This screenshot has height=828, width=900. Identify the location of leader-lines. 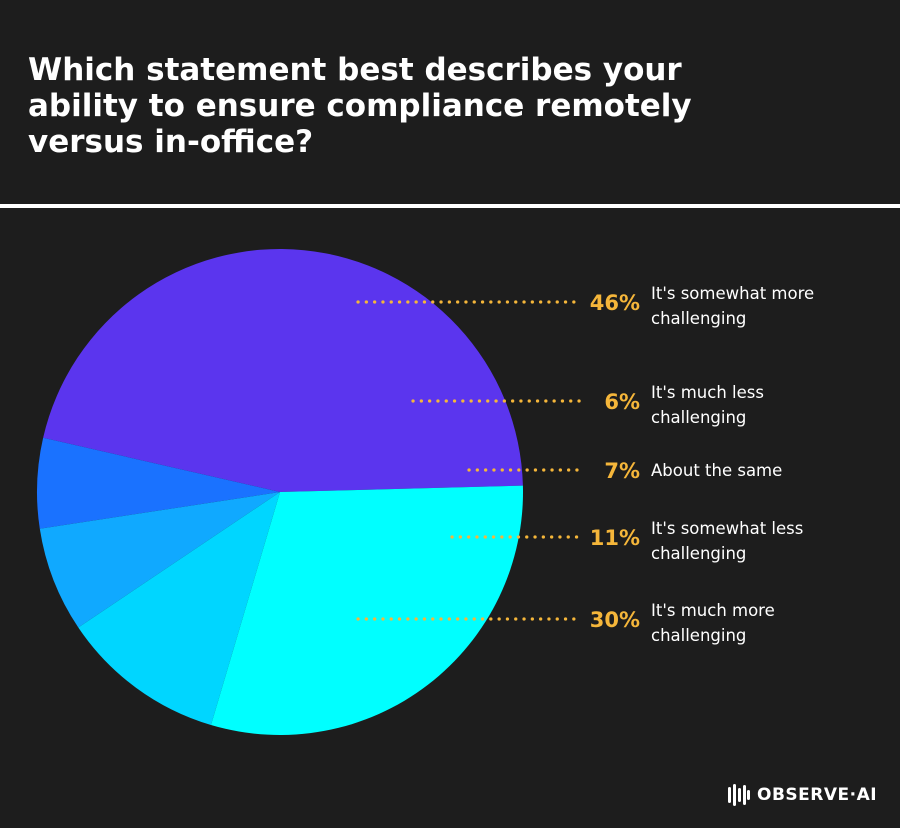
(470, 460).